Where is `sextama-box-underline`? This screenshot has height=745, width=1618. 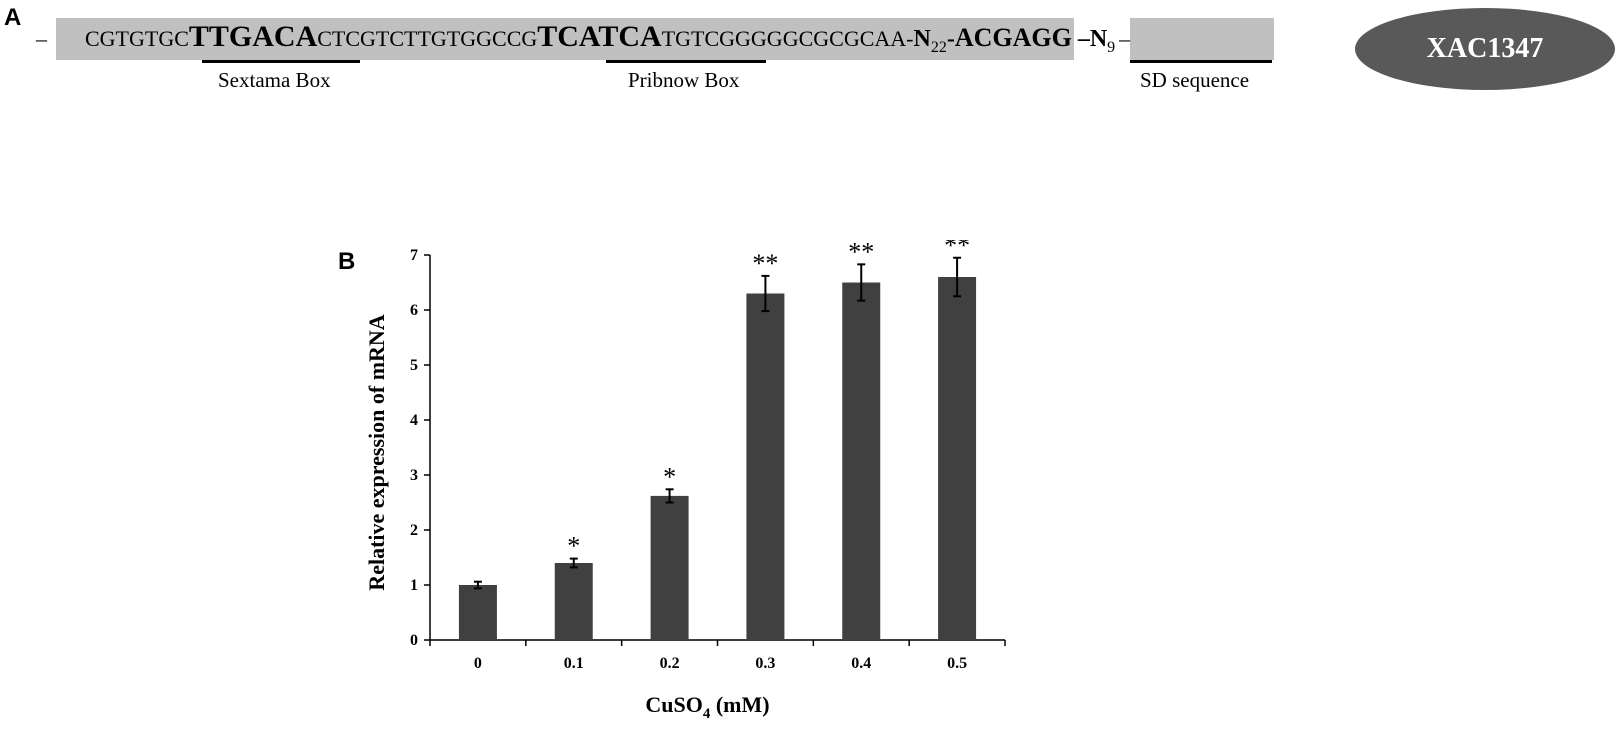 sextama-box-underline is located at coordinates (281, 61).